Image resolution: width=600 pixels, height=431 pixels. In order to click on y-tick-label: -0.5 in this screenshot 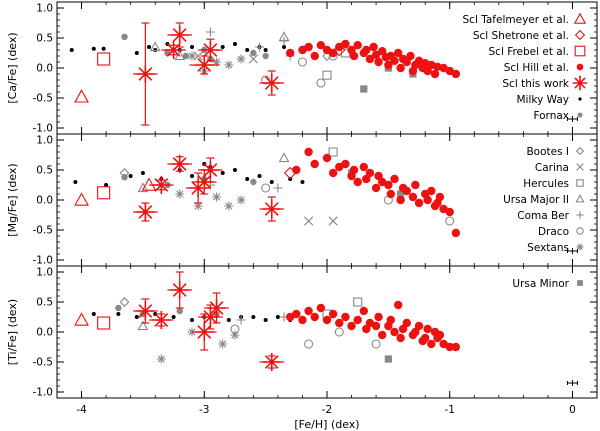, I will do `click(43, 363)`.